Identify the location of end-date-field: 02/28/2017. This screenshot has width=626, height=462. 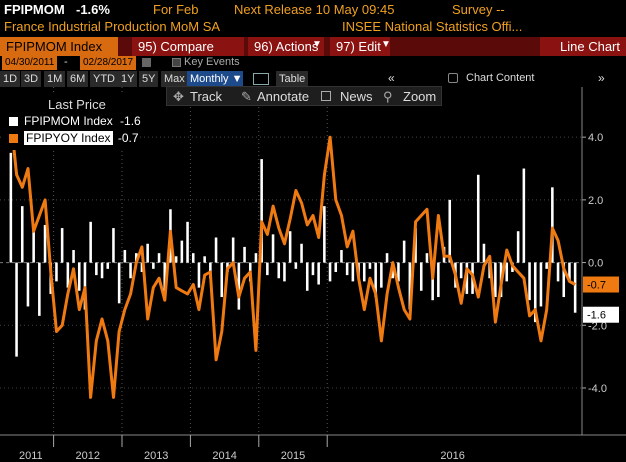
(108, 63).